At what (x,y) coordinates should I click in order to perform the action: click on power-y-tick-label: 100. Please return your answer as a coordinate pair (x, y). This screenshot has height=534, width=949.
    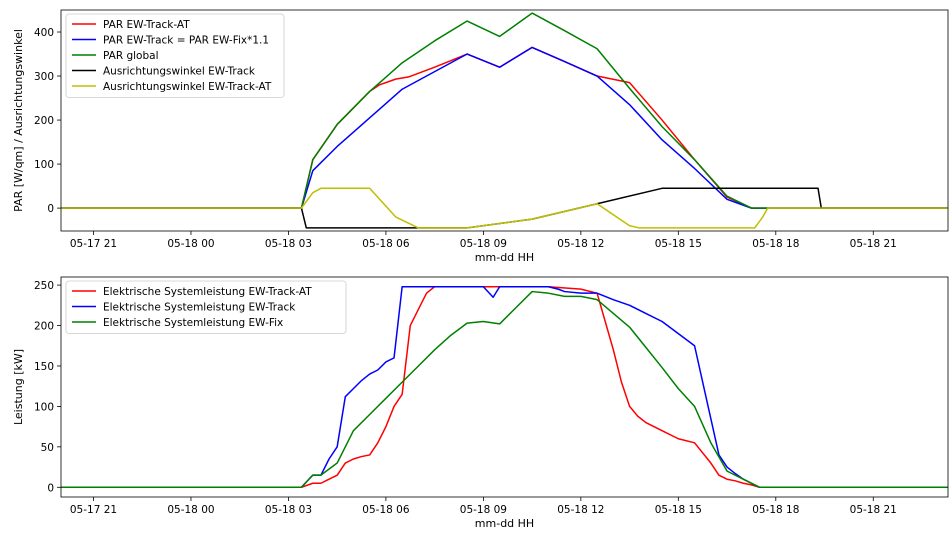
    Looking at the image, I should click on (44, 407).